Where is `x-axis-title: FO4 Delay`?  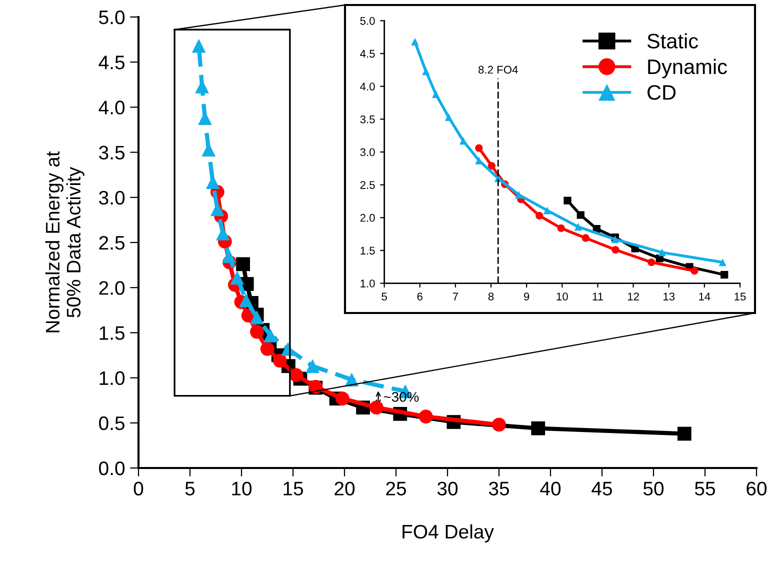
x-axis-title: FO4 Delay is located at coordinates (448, 533).